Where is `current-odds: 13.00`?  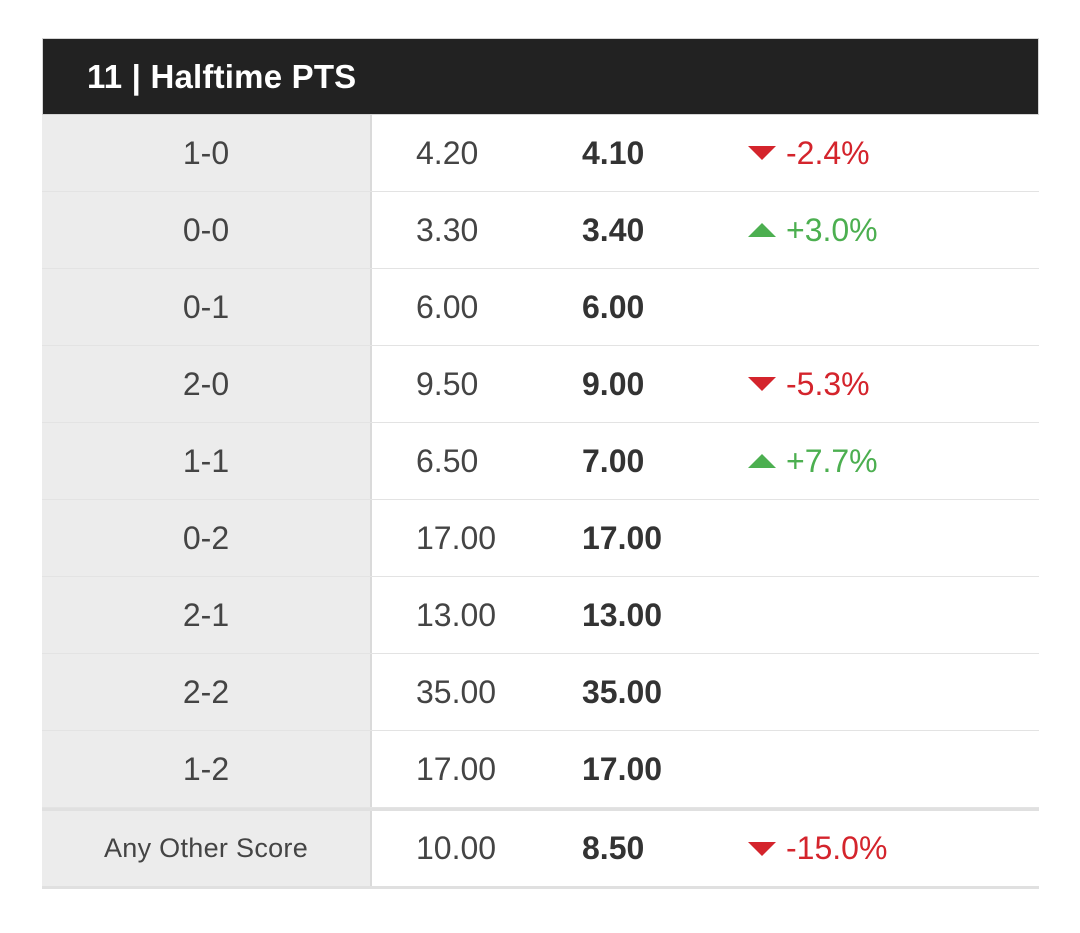 current-odds: 13.00 is located at coordinates (622, 614).